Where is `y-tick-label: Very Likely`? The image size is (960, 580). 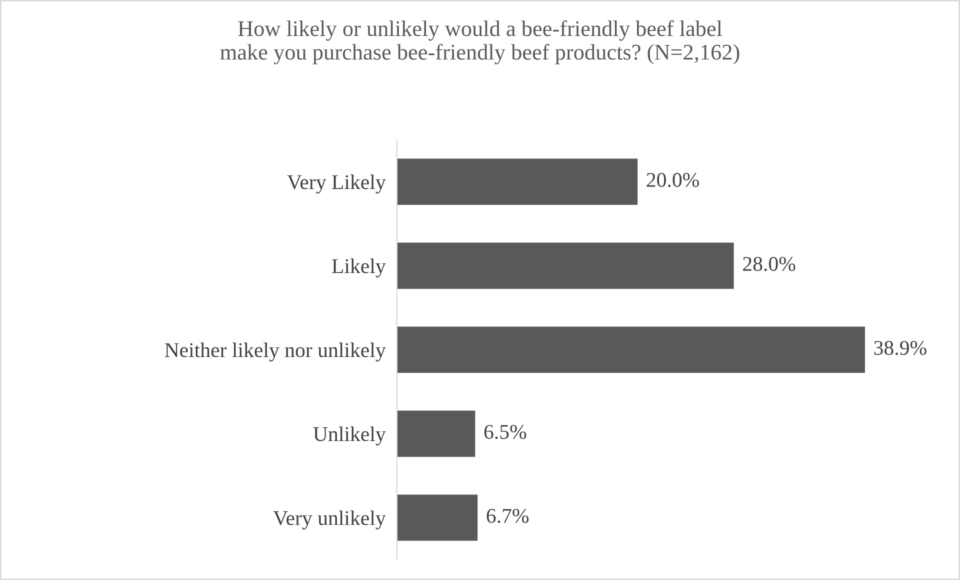 y-tick-label: Very Likely is located at coordinates (336, 184).